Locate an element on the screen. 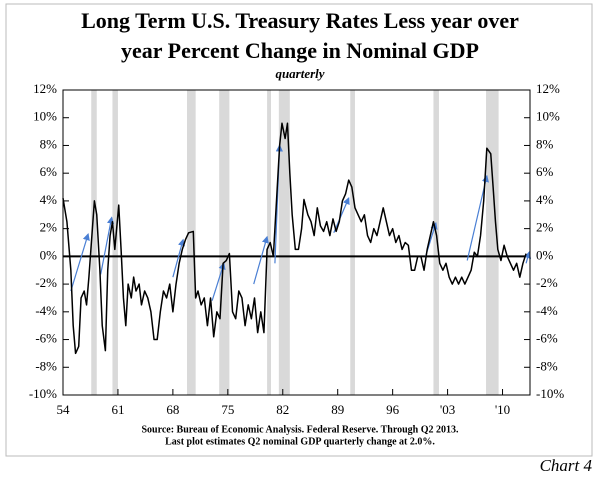 The height and width of the screenshot is (479, 600). y2-tick-label: 2% is located at coordinates (545, 227).